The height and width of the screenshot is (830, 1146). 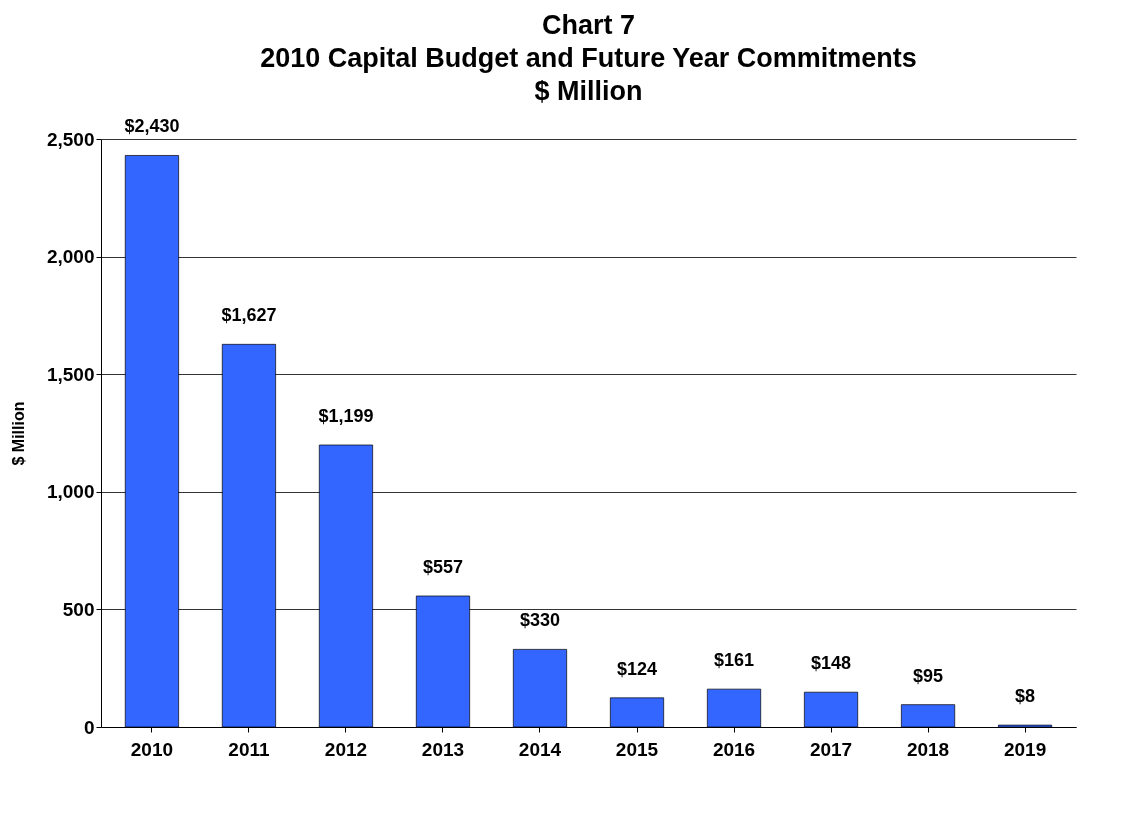 What do you see at coordinates (346, 749) in the screenshot?
I see `x-tick-label: 2012` at bounding box center [346, 749].